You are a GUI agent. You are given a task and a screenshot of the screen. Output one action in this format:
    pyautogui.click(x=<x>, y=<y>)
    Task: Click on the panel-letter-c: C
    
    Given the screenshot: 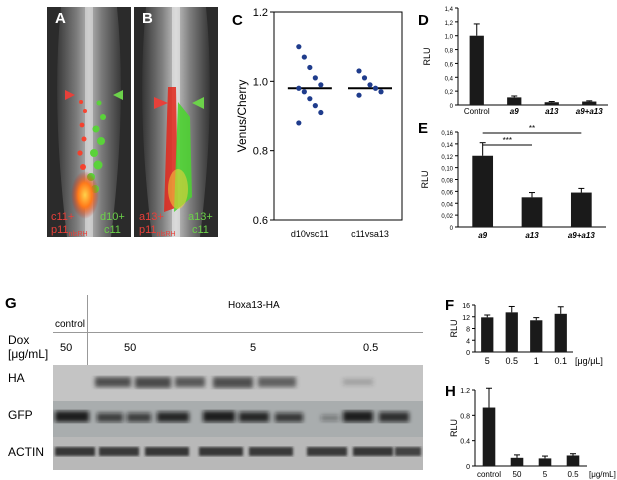 What is the action you would take?
    pyautogui.click(x=237, y=20)
    